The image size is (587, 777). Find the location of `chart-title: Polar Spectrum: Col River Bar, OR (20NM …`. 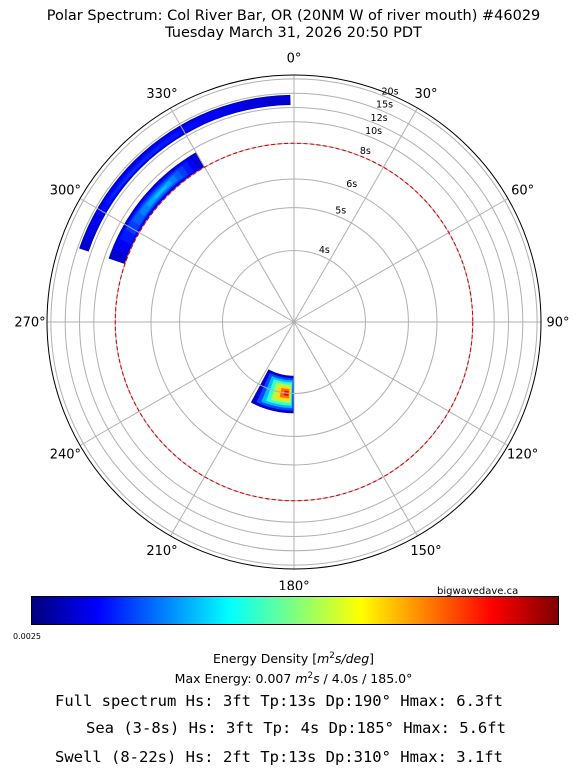

chart-title: Polar Spectrum: Col River Bar, OR (20NM … is located at coordinates (293, 16).